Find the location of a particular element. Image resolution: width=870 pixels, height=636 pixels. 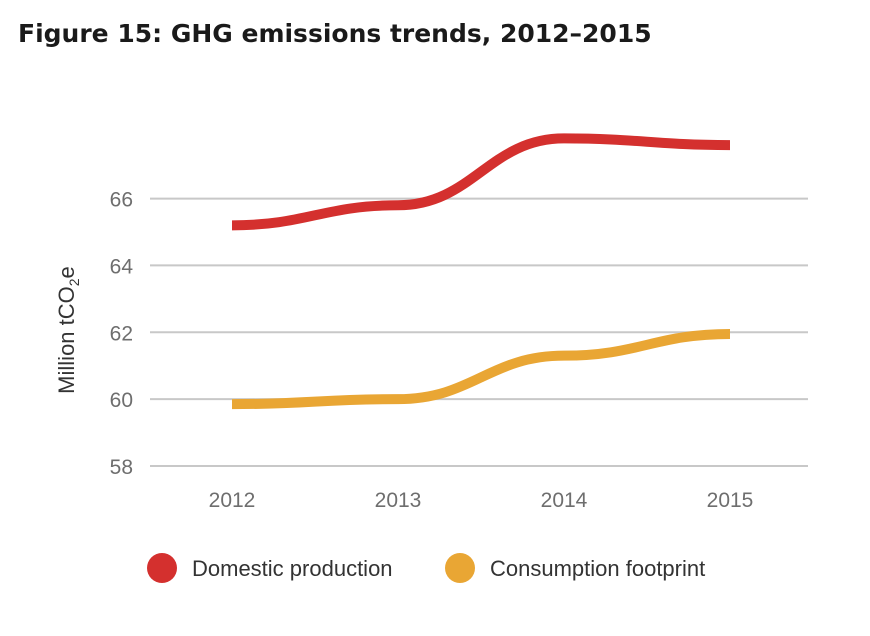

legend-swatch-domestic-production is located at coordinates (162, 568).